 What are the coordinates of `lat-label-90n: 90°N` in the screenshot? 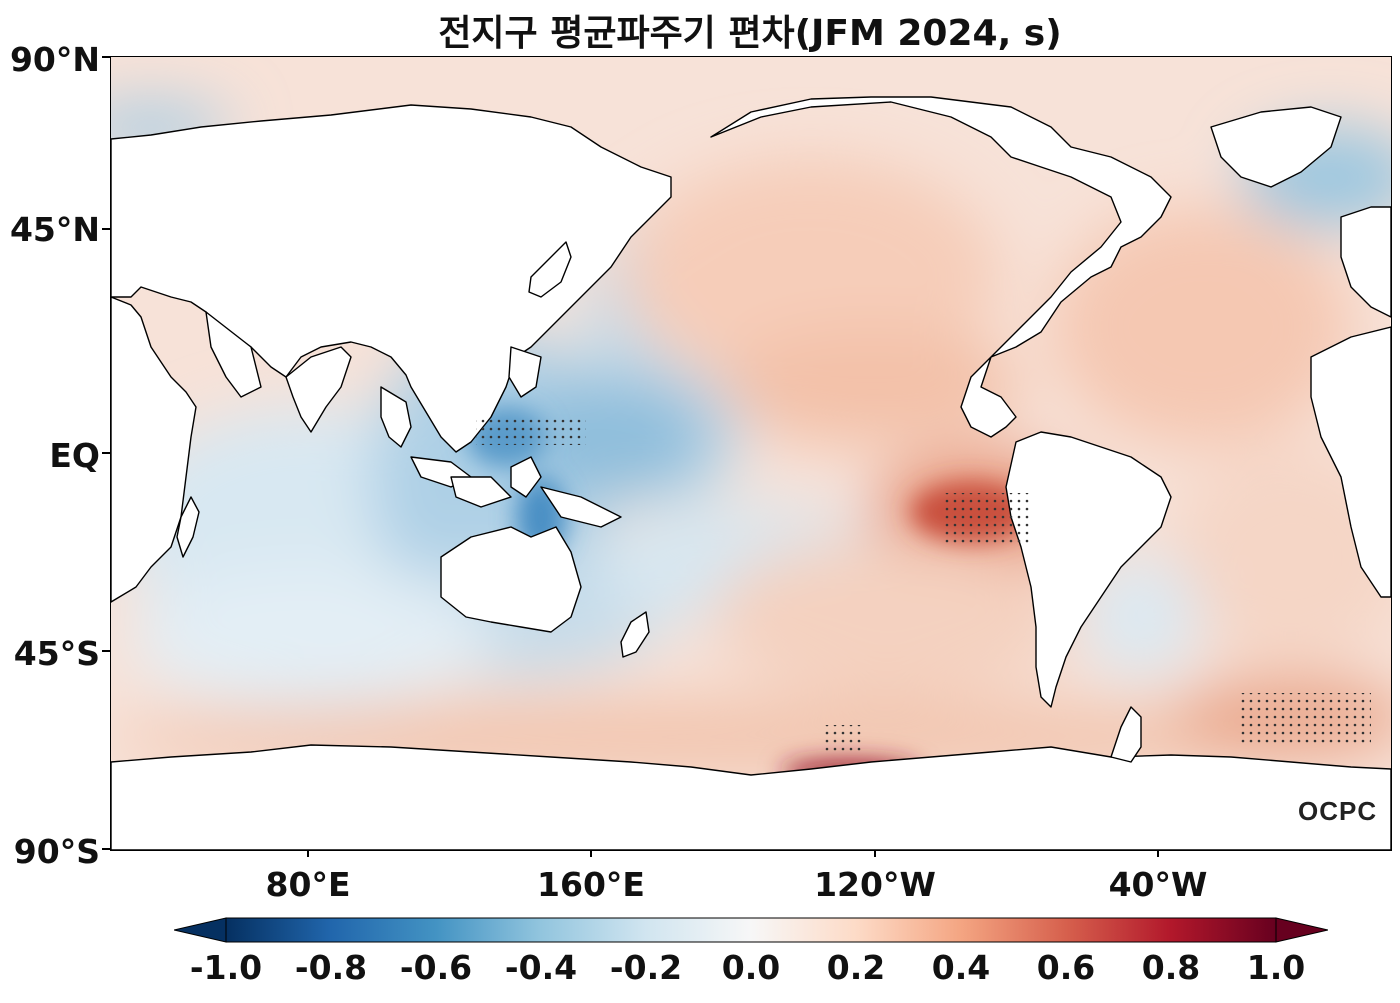 It's located at (54, 59).